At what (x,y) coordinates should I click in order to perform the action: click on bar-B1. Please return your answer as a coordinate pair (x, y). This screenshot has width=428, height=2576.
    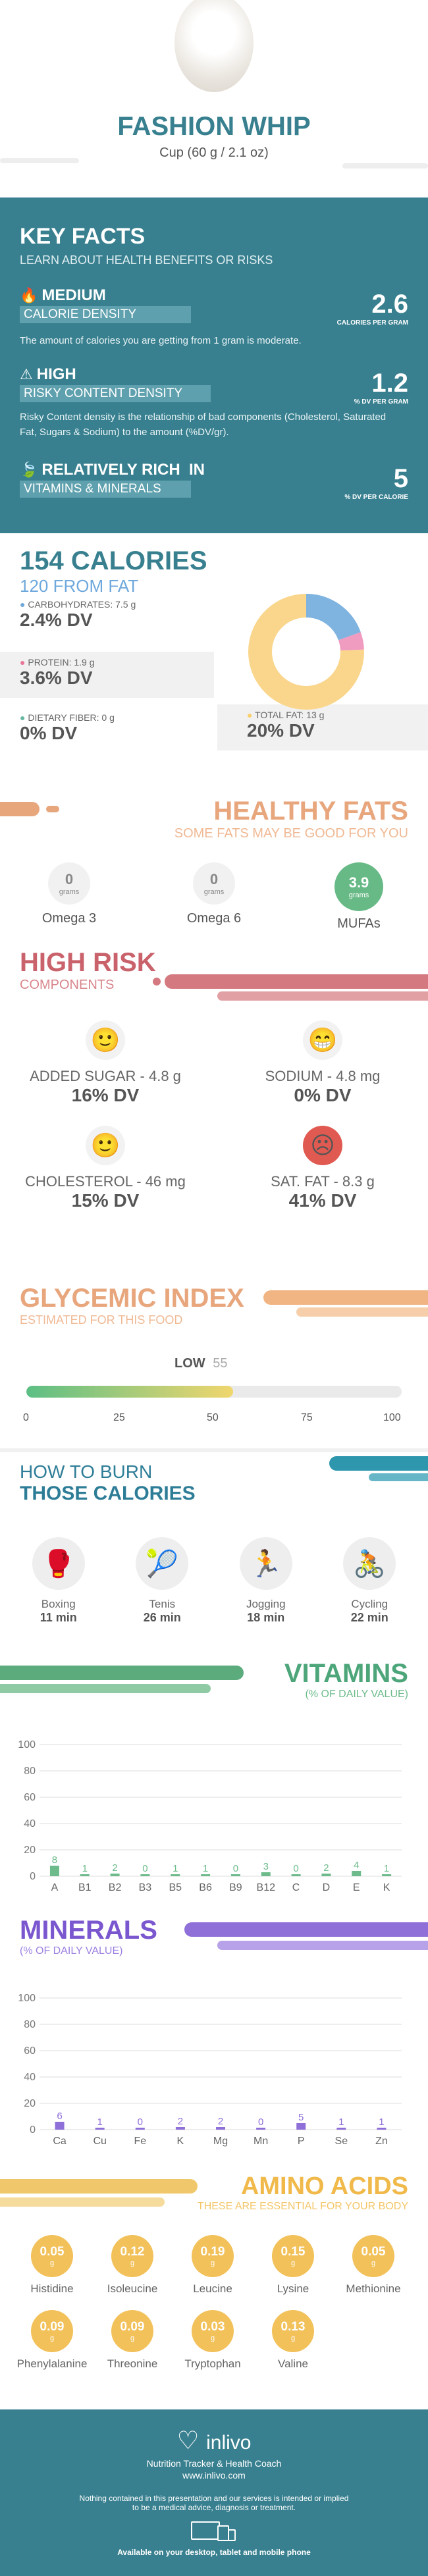
    Looking at the image, I should click on (85, 1875).